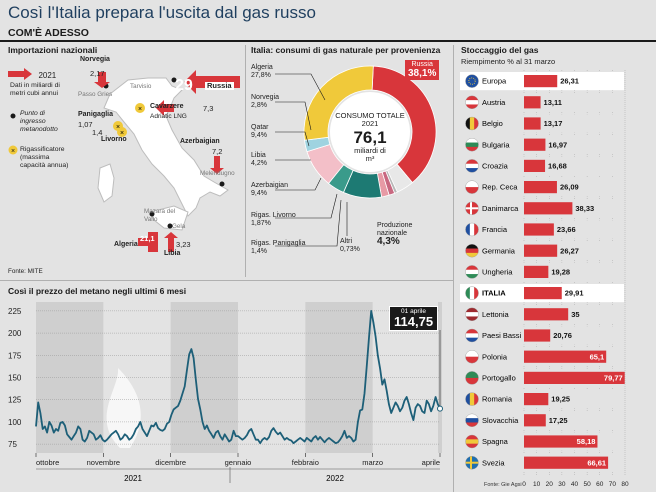 Image resolution: width=656 pixels, height=492 pixels. I want to click on point-algeria: Algeria, so click(126, 244).